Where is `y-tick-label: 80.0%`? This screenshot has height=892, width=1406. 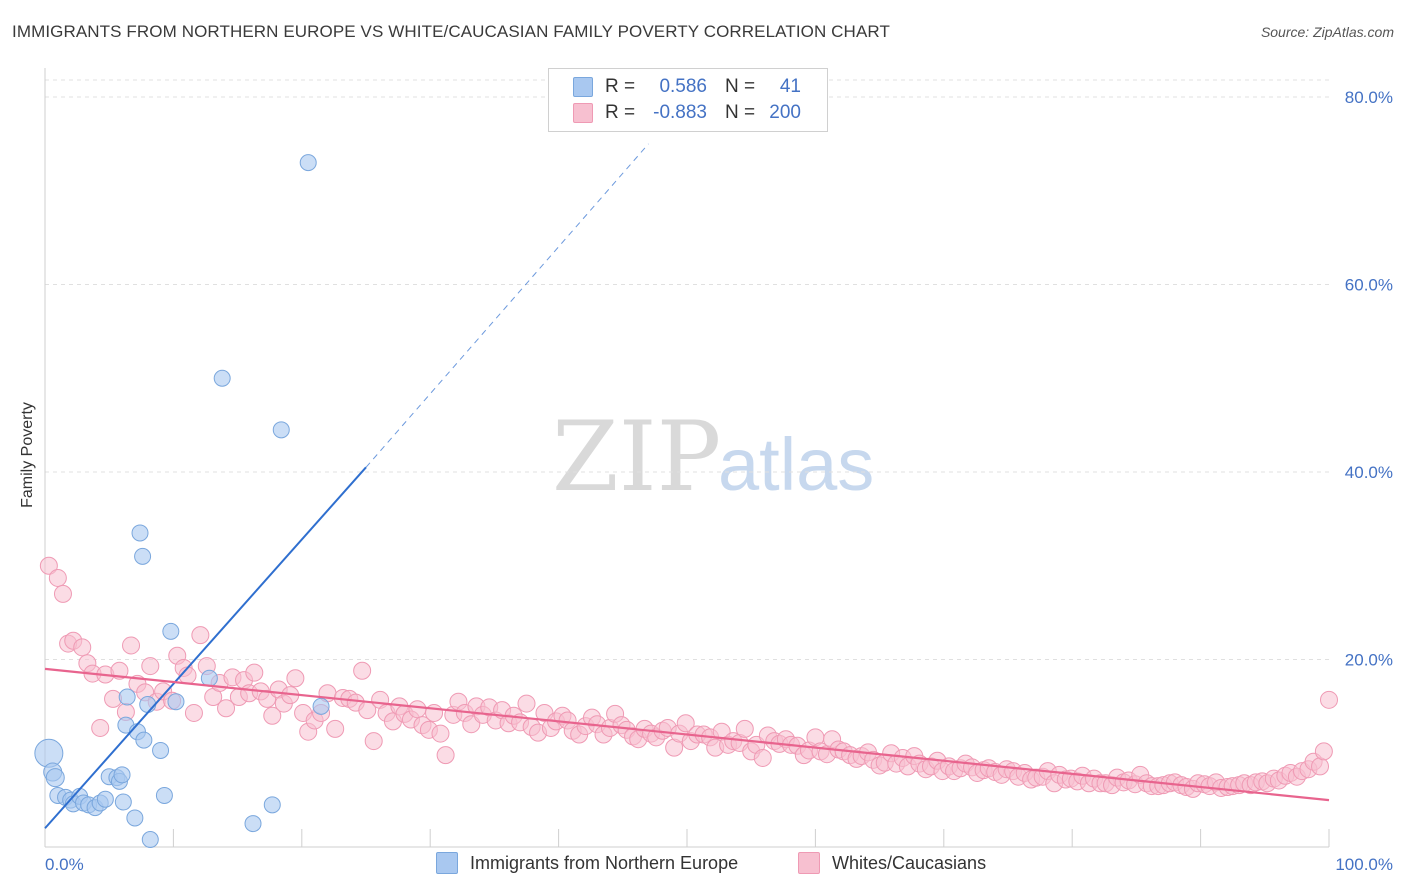 y-tick-label: 80.0% is located at coordinates (1369, 97).